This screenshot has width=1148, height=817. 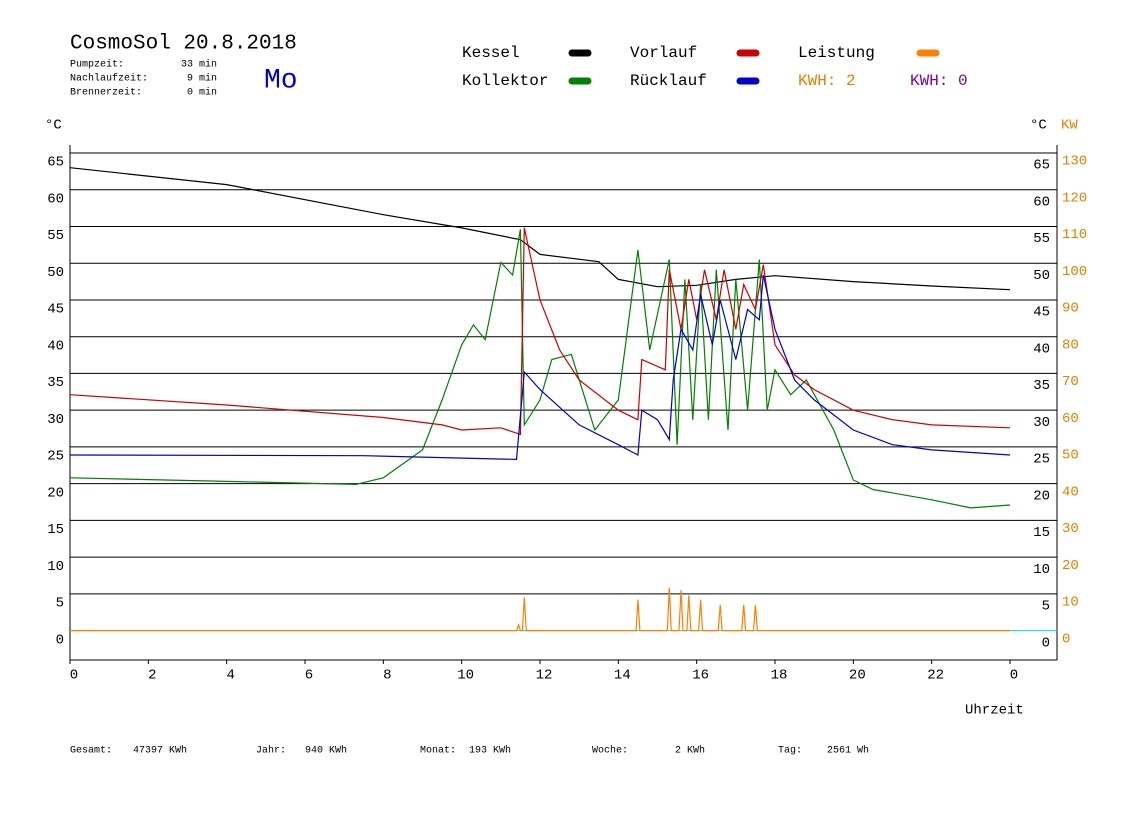 What do you see at coordinates (160, 751) in the screenshot?
I see `total-value: 47397 KWh` at bounding box center [160, 751].